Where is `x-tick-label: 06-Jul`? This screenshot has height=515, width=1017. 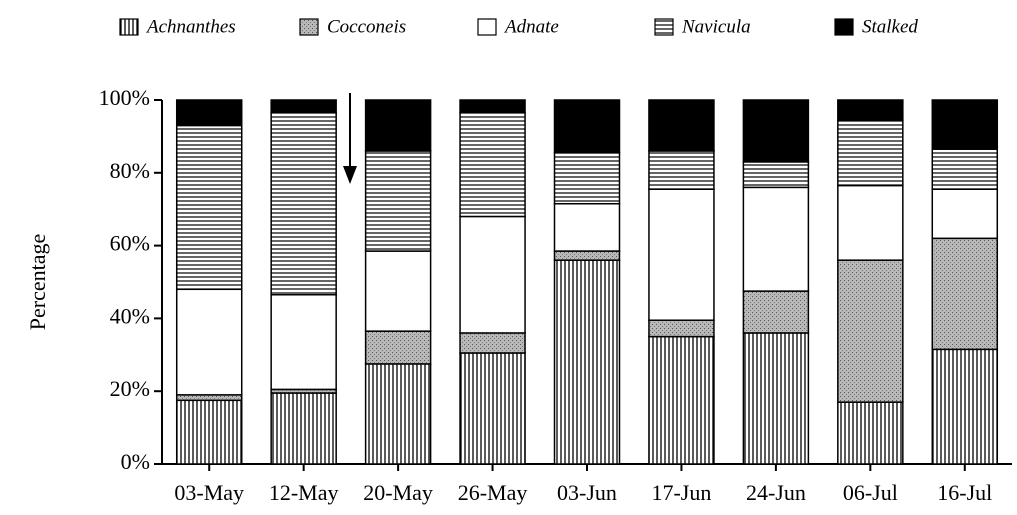 x-tick-label: 06-Jul is located at coordinates (870, 492).